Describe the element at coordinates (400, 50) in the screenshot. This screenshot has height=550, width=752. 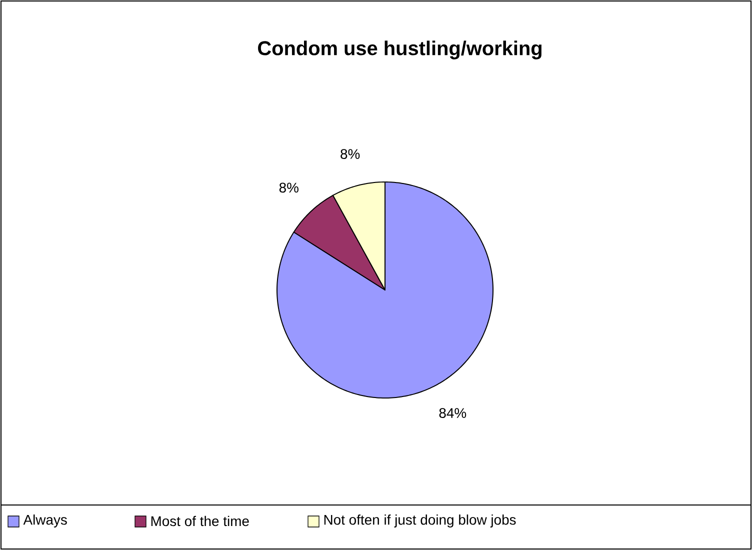
I see `chart-title: Condom use hustling/working` at that location.